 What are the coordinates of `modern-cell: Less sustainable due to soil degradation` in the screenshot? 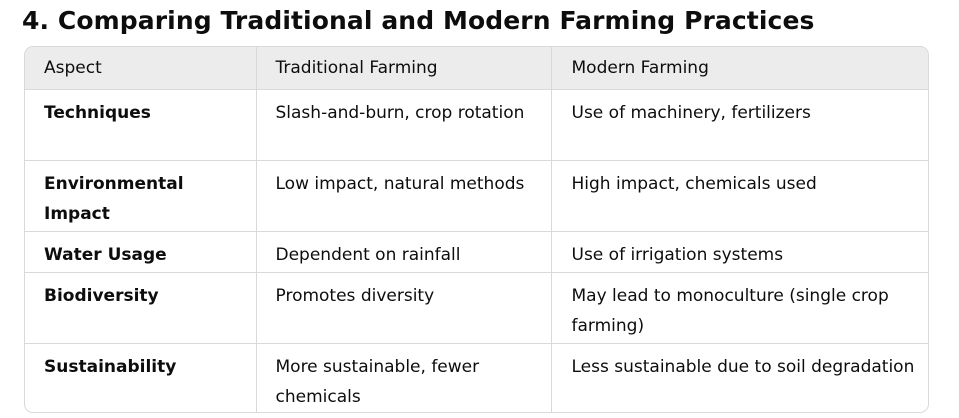 It's located at (739, 377).